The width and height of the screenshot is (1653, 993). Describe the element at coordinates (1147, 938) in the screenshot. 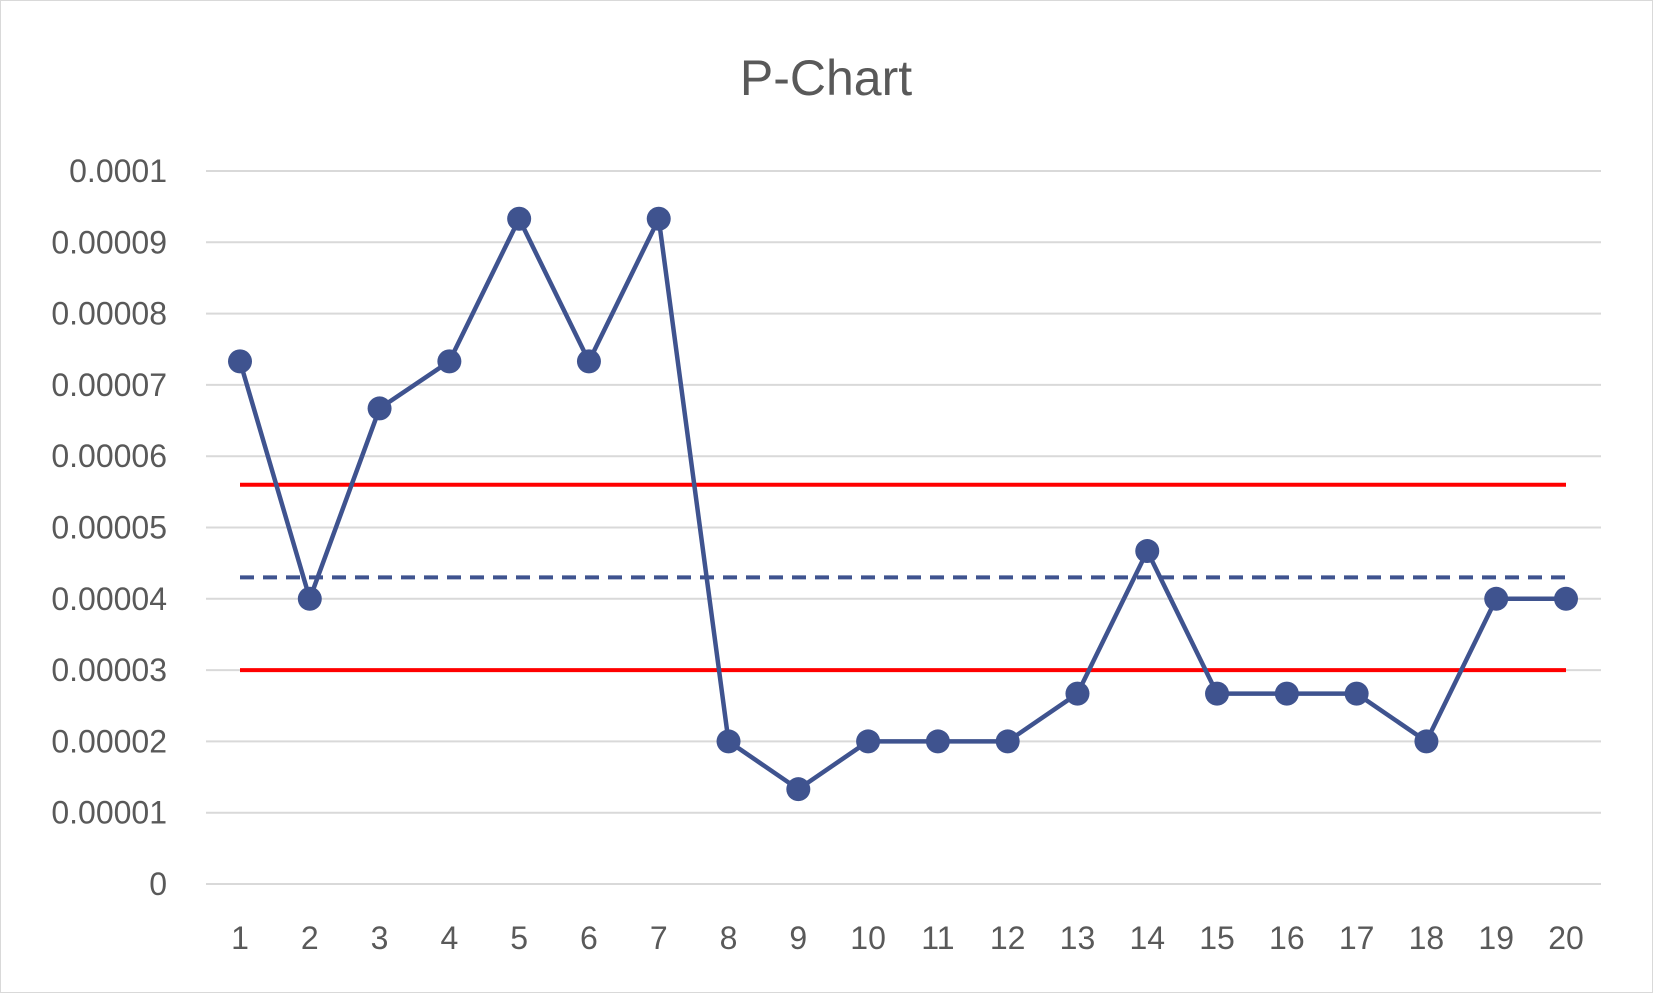

I see `x-tick-label: 14` at that location.